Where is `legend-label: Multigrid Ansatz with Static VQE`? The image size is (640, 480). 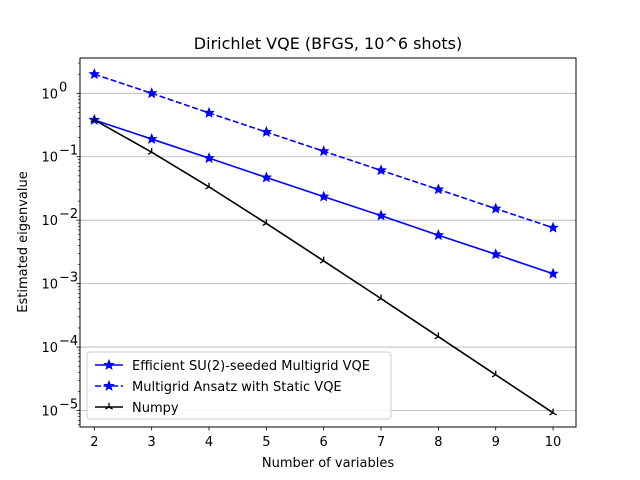
legend-label: Multigrid Ansatz with Static VQE is located at coordinates (237, 387).